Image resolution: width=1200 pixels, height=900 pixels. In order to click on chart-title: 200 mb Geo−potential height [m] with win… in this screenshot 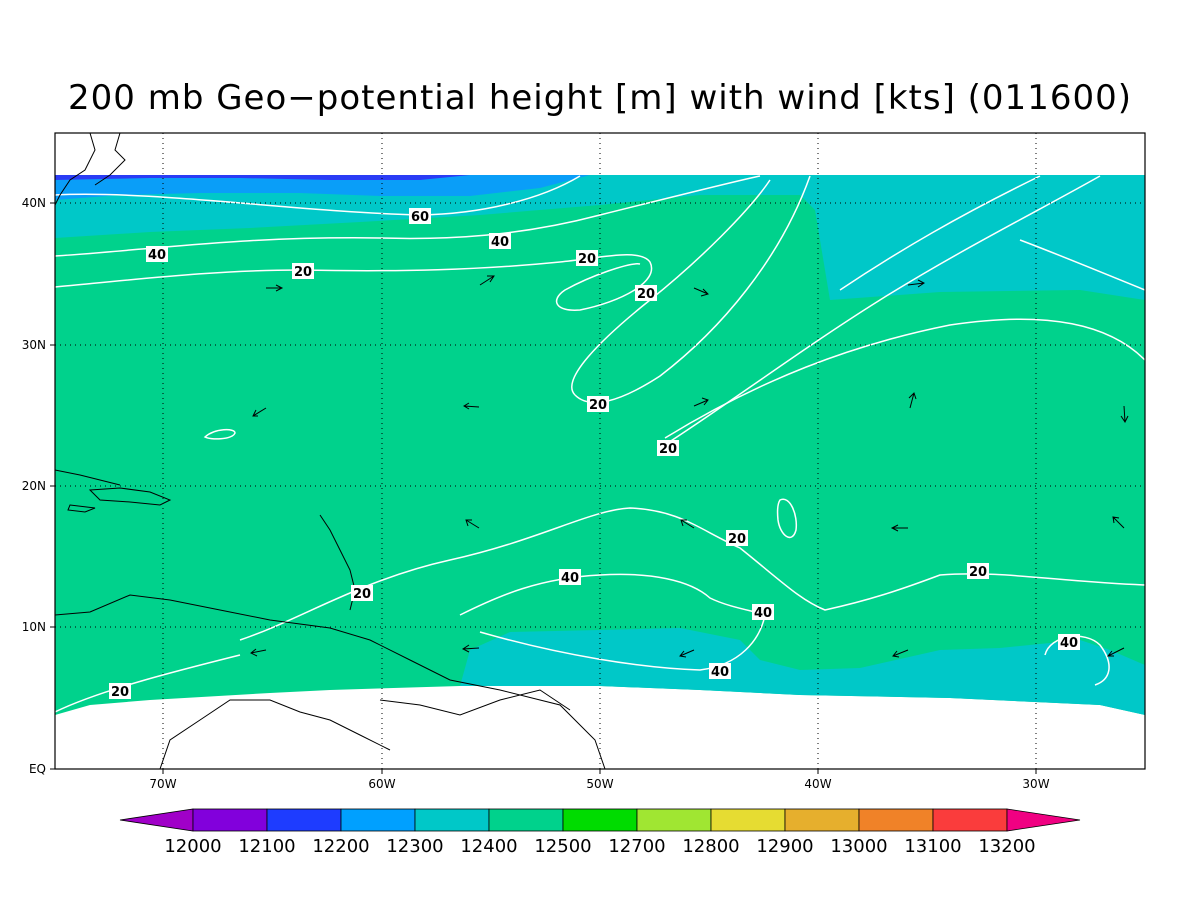, I will do `click(600, 98)`.